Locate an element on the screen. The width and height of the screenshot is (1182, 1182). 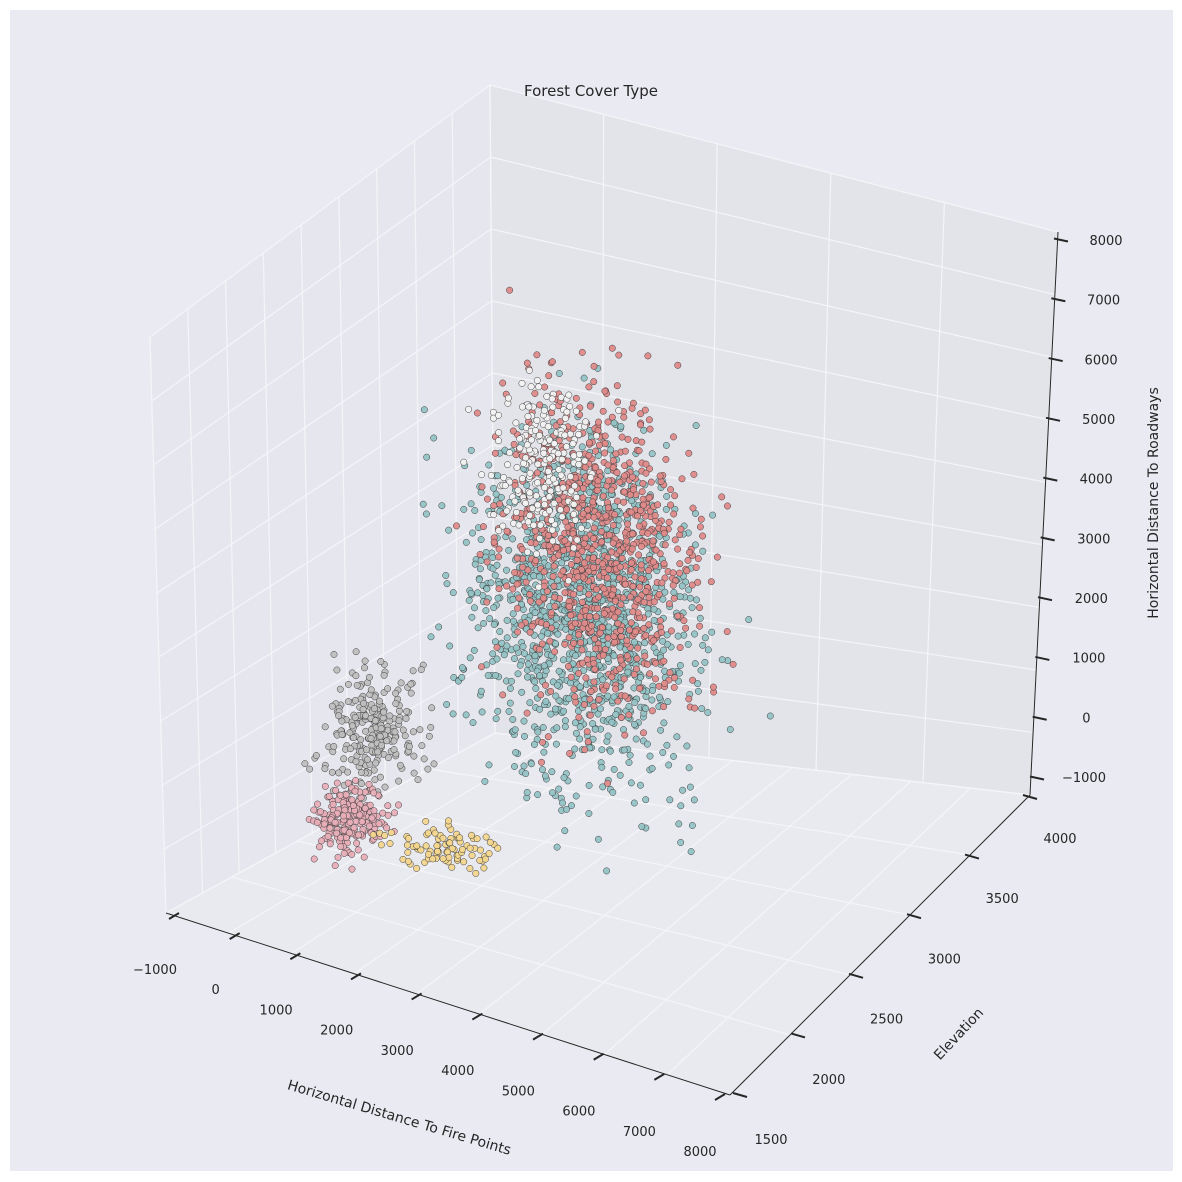
x-tick-label: 4000 is located at coordinates (457, 1071).